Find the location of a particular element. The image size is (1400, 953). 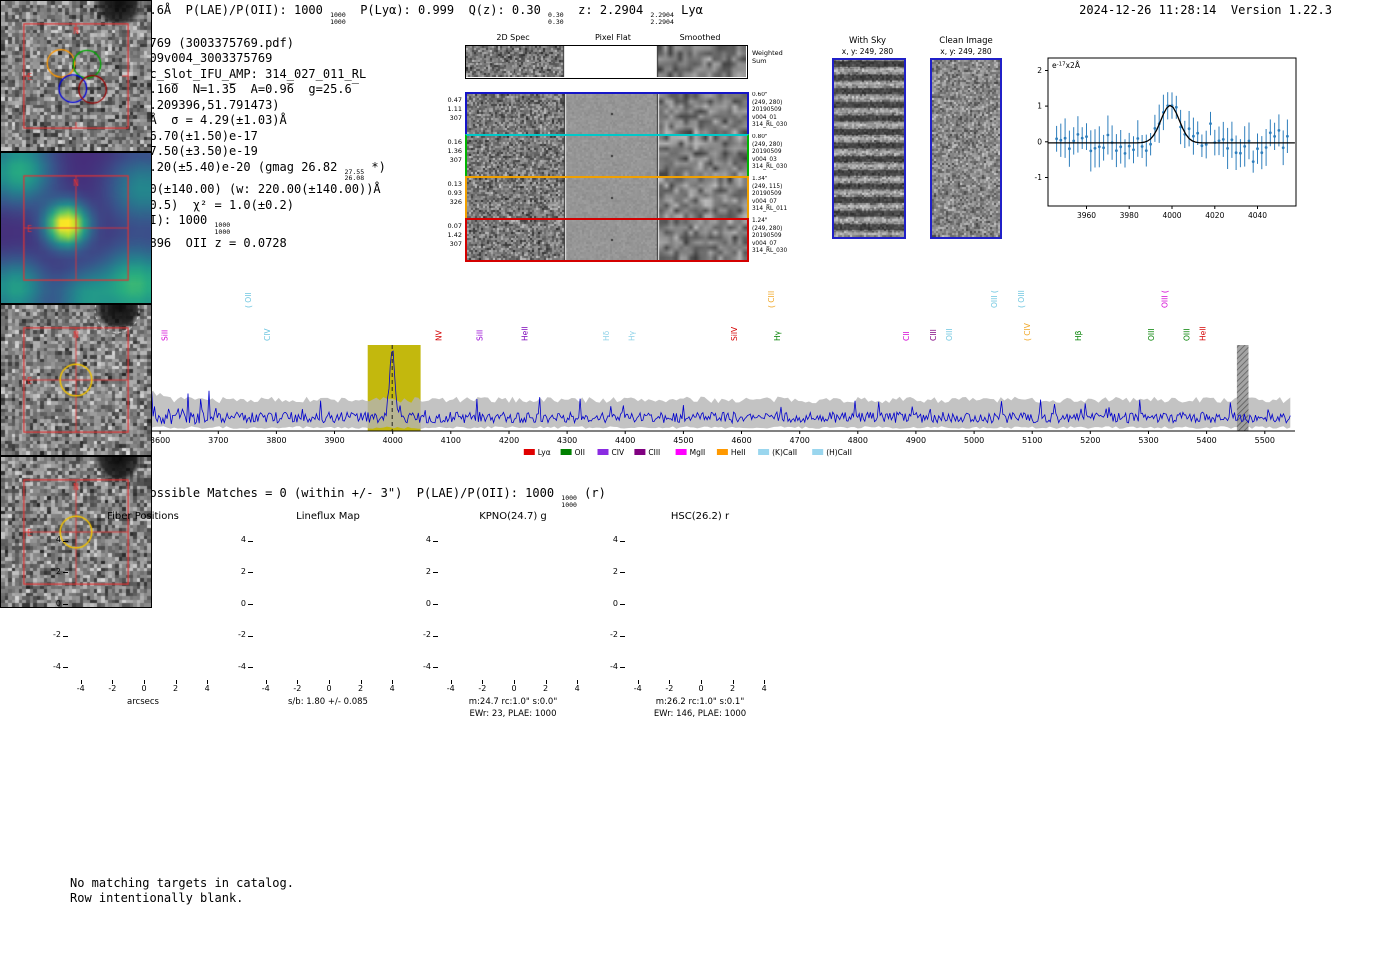

spec2d-annotation-line: v004_03 is located at coordinates (764, 159).